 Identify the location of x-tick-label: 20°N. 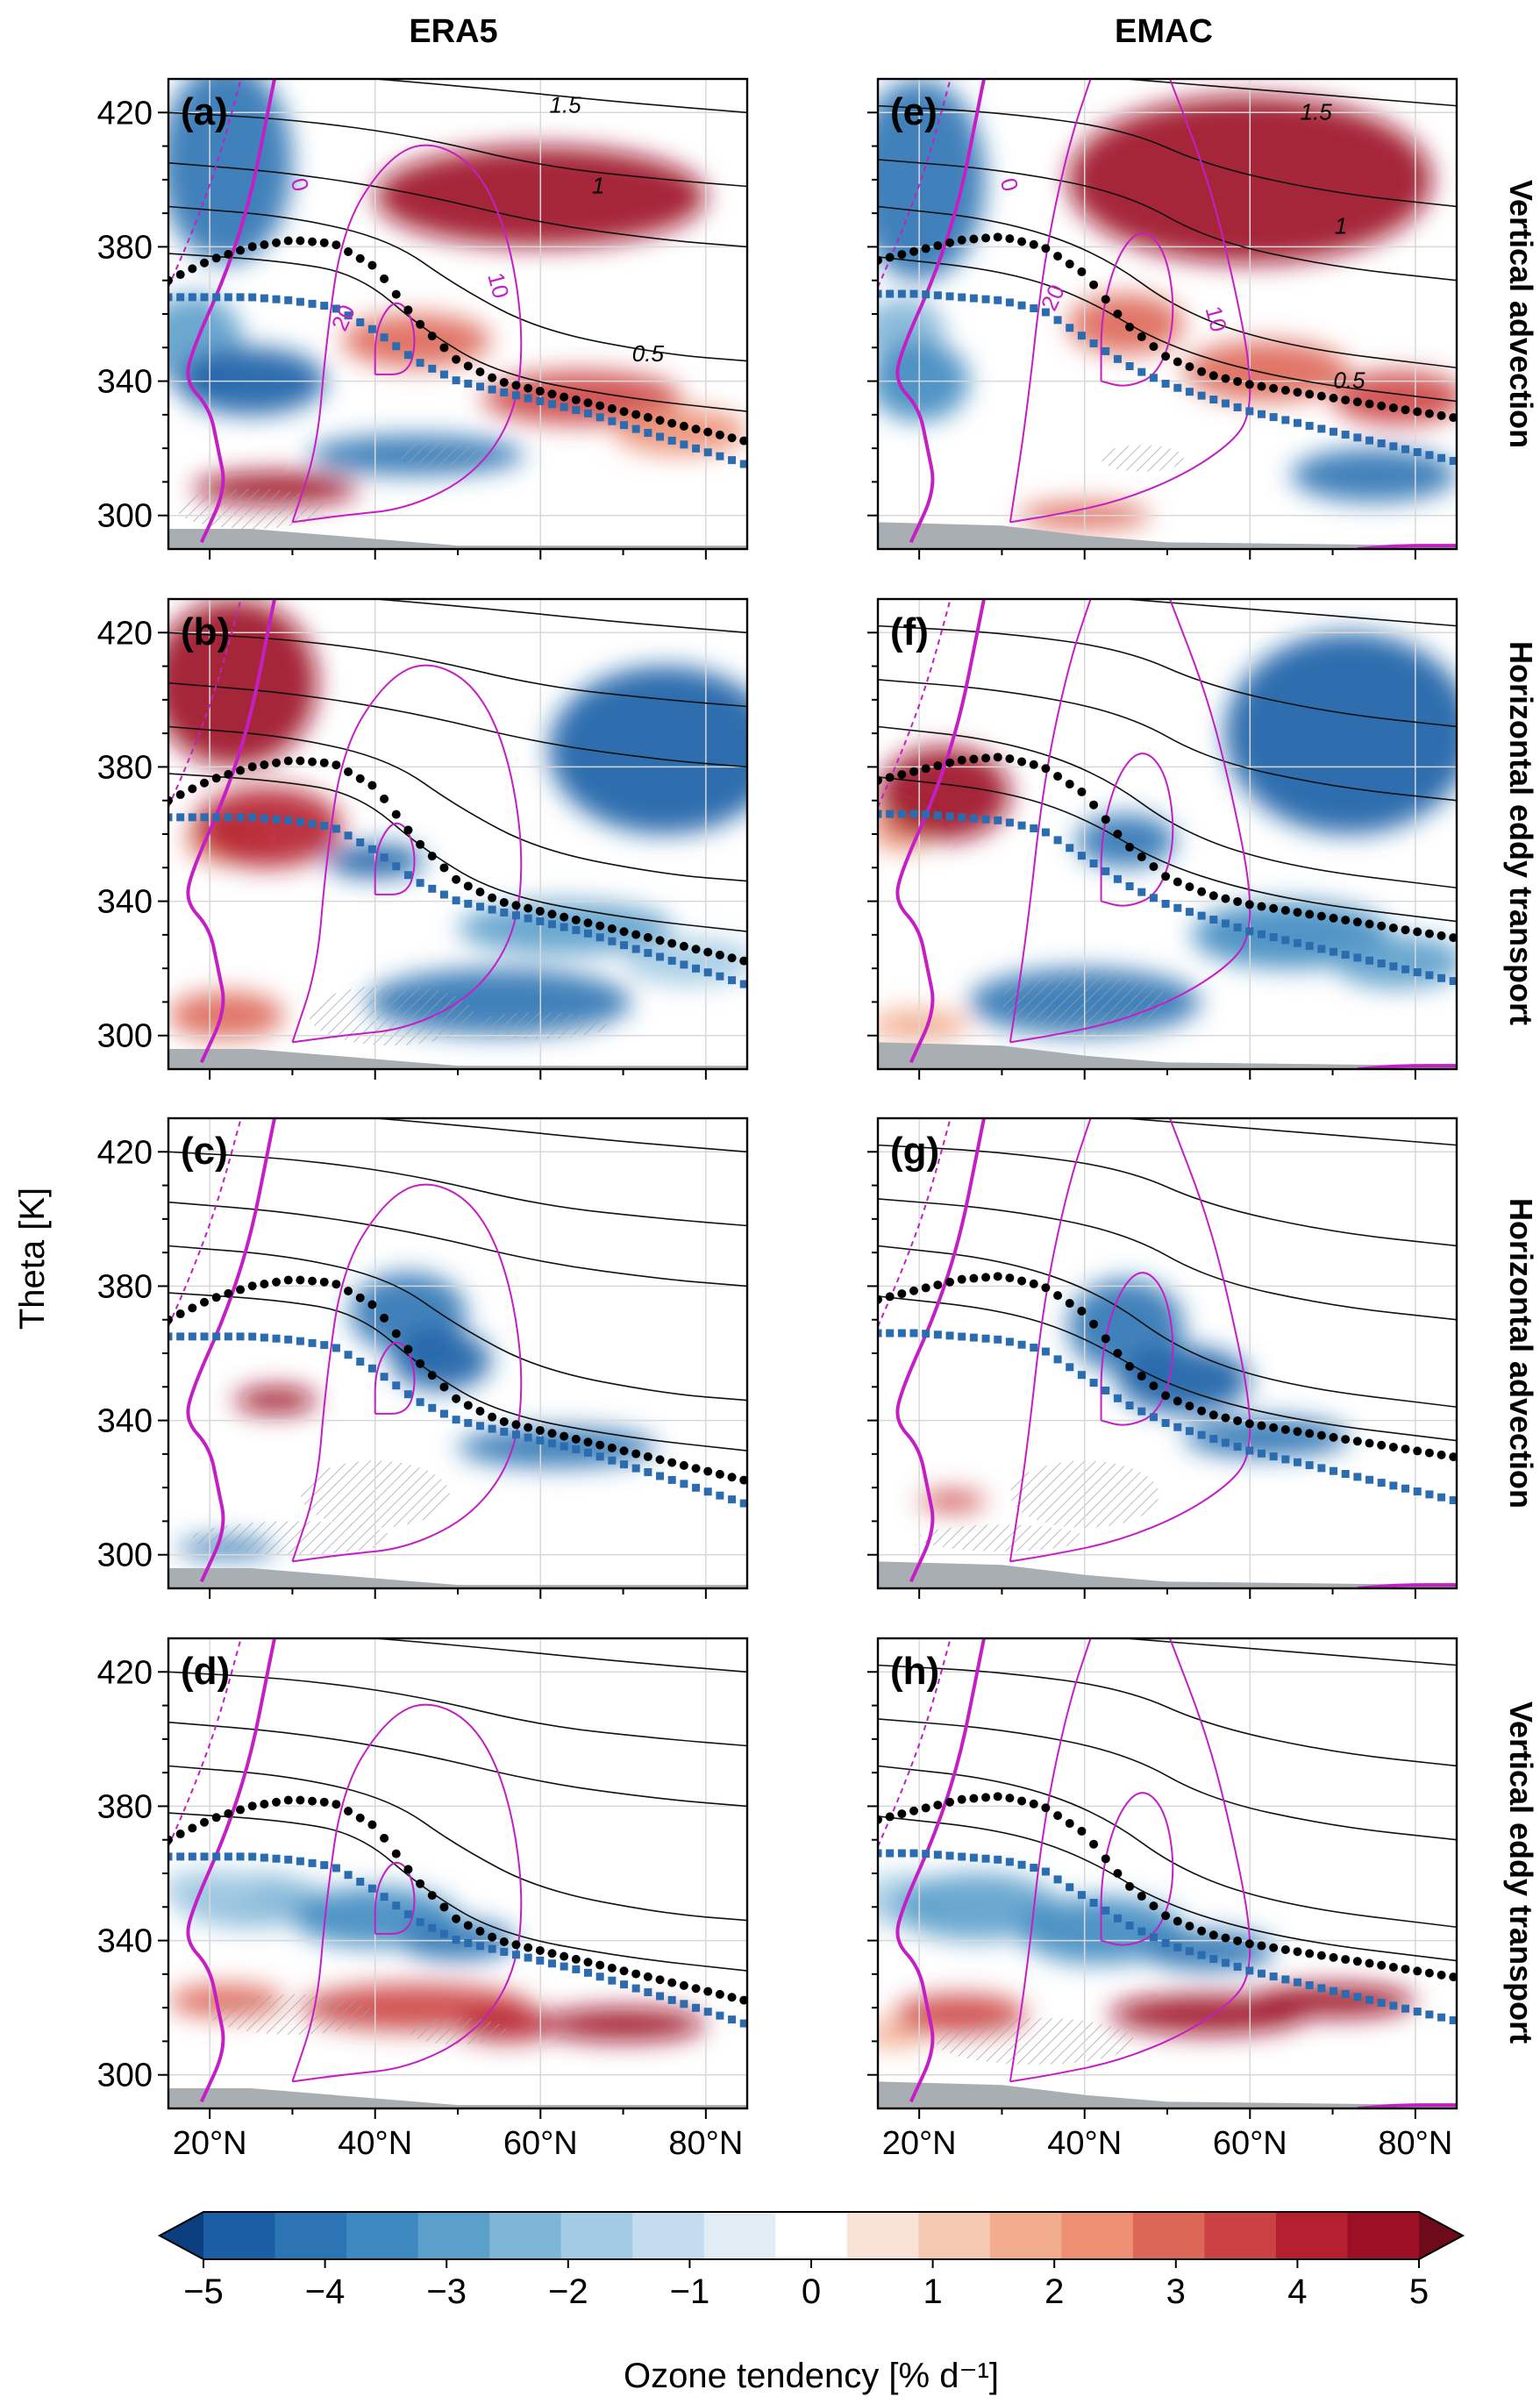
(920, 2143).